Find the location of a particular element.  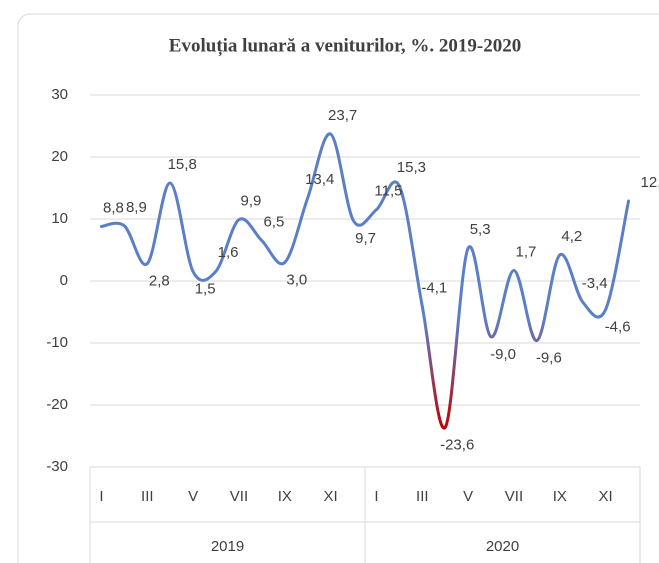

data-label: 3,0 is located at coordinates (296, 279).